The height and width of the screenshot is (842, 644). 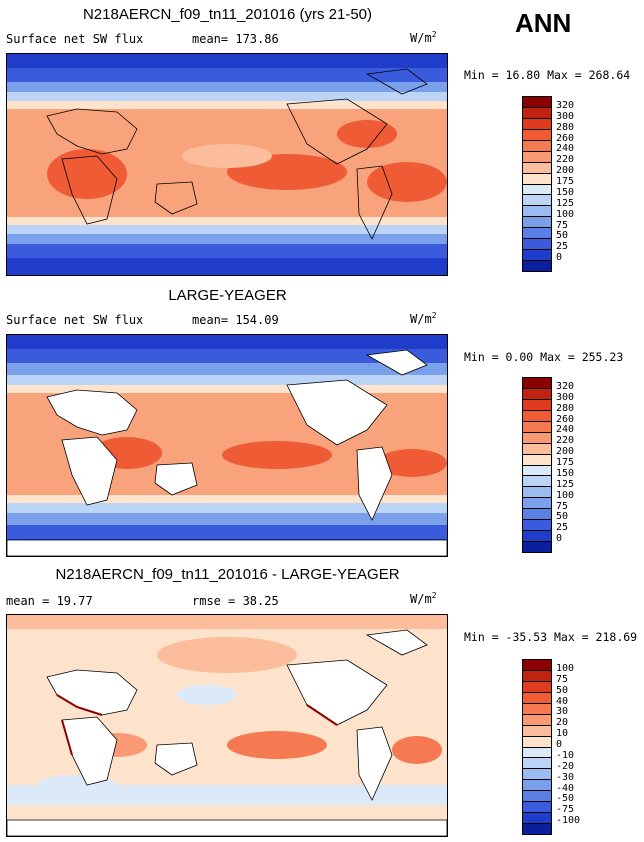 I want to click on colorbar-label: -40, so click(x=565, y=788).